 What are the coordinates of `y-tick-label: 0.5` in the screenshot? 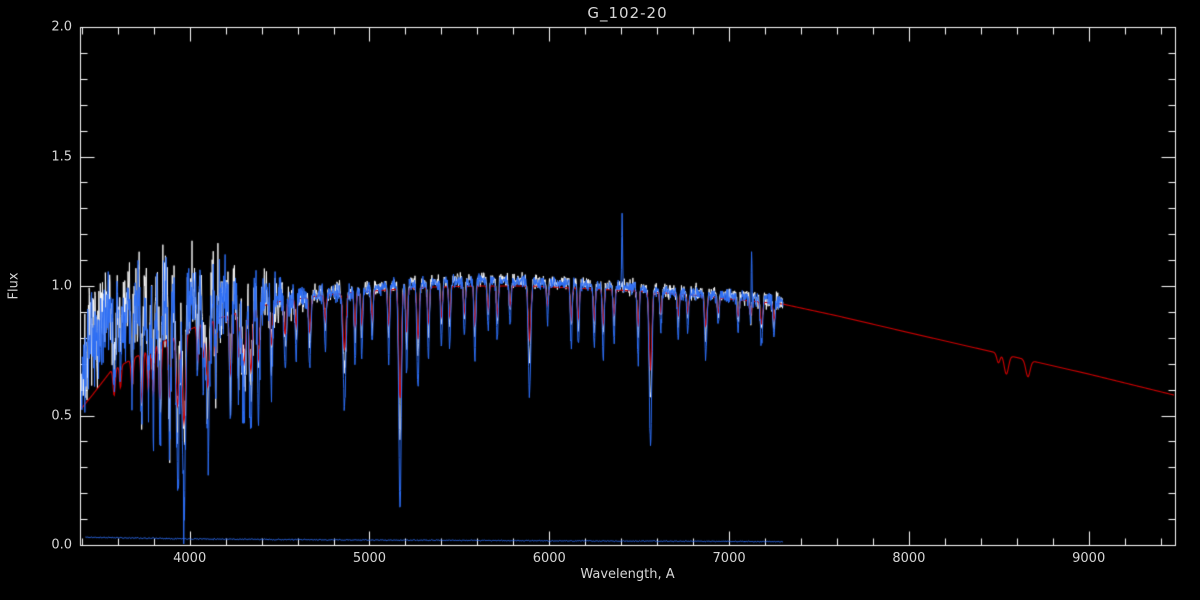 It's located at (61, 415).